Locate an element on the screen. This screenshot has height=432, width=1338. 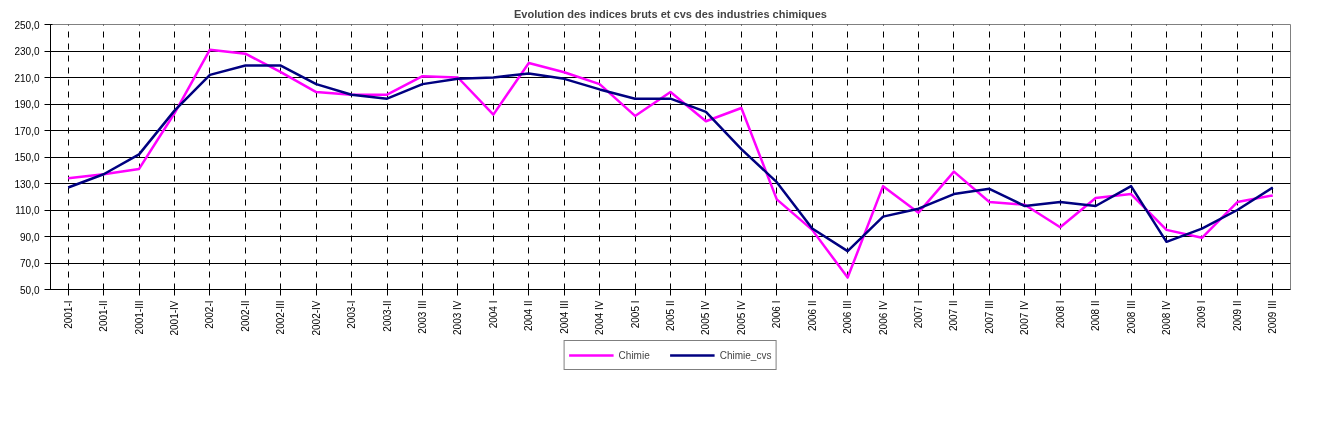
x-tick-label: 2001-II is located at coordinates (104, 316).